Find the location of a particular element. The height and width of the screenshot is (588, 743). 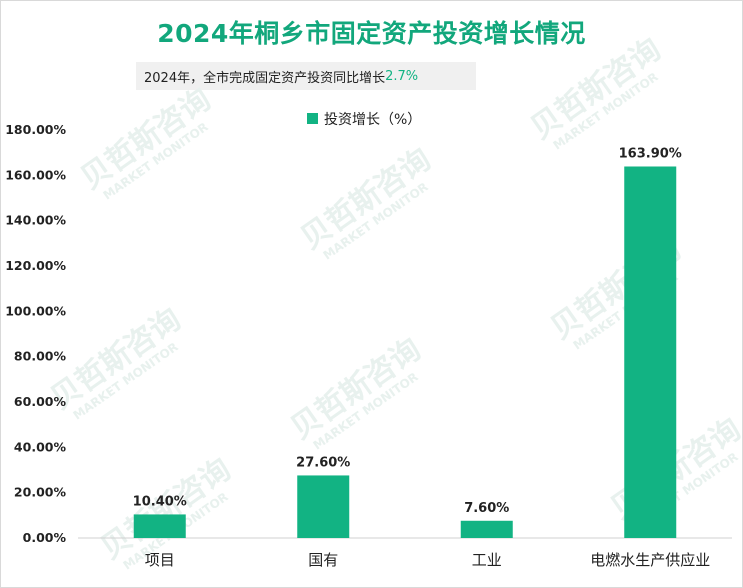

bar-项目 is located at coordinates (159, 526).